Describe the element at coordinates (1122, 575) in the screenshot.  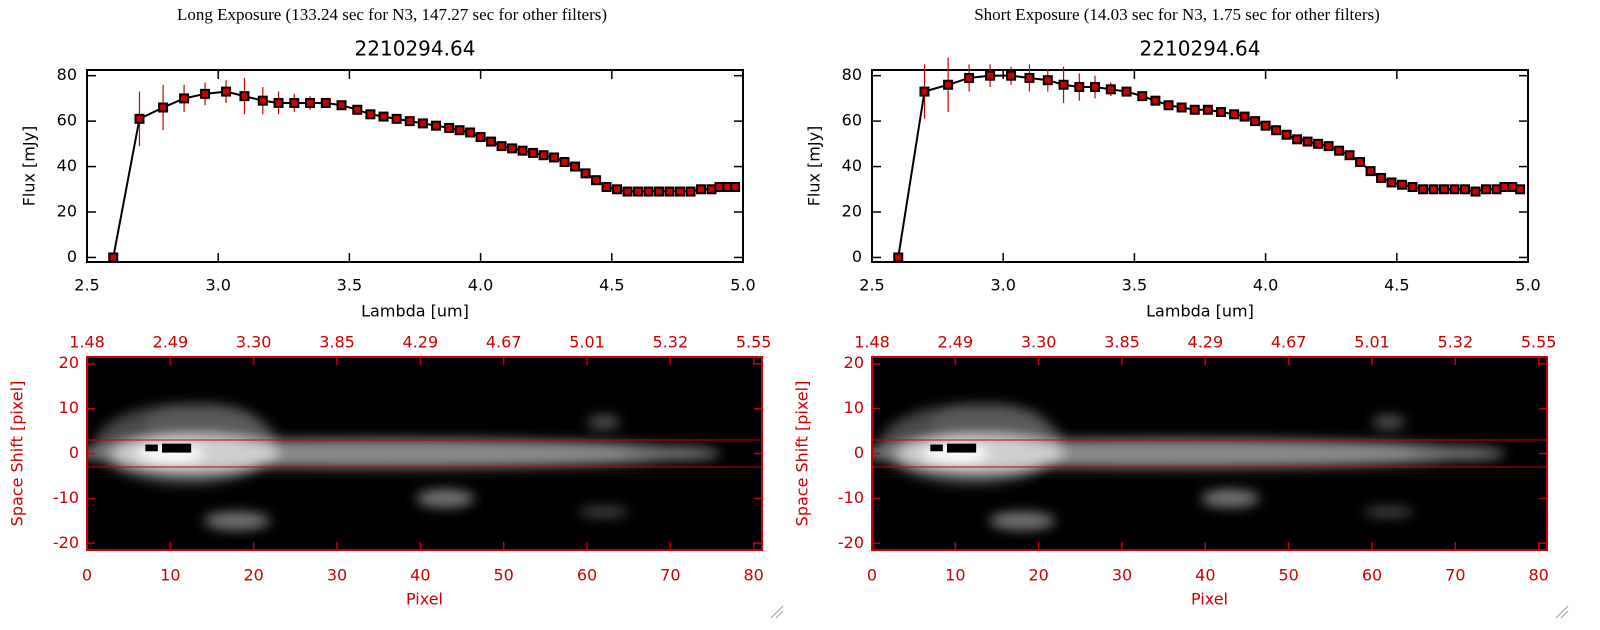
I see `x-tick-label: 30` at that location.